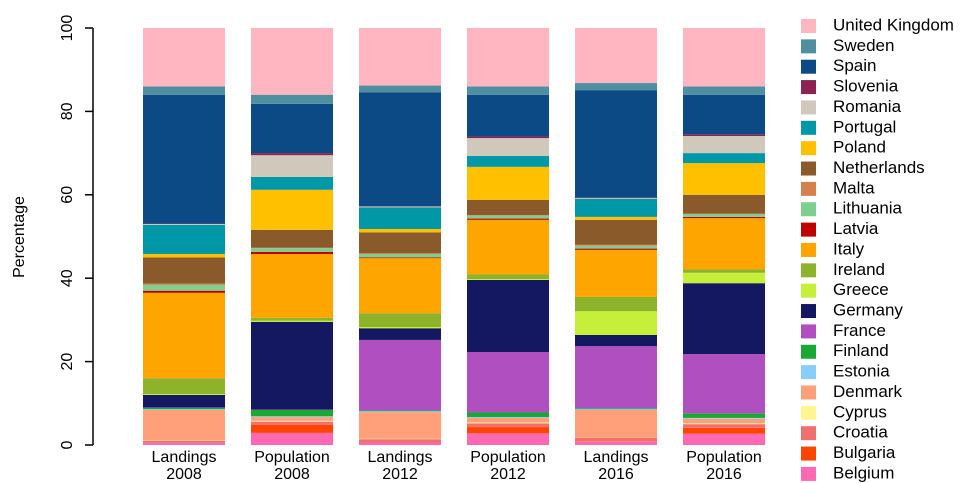 The image size is (971, 483). What do you see at coordinates (867, 106) in the screenshot?
I see `legend-label: Romania` at bounding box center [867, 106].